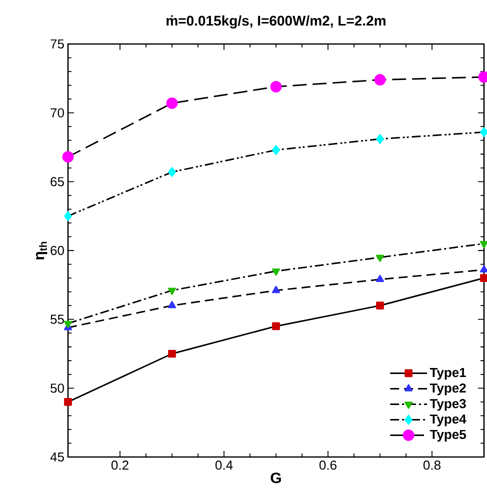 The height and width of the screenshot is (497, 487). Describe the element at coordinates (57, 44) in the screenshot. I see `y-tick-label: 75` at that location.